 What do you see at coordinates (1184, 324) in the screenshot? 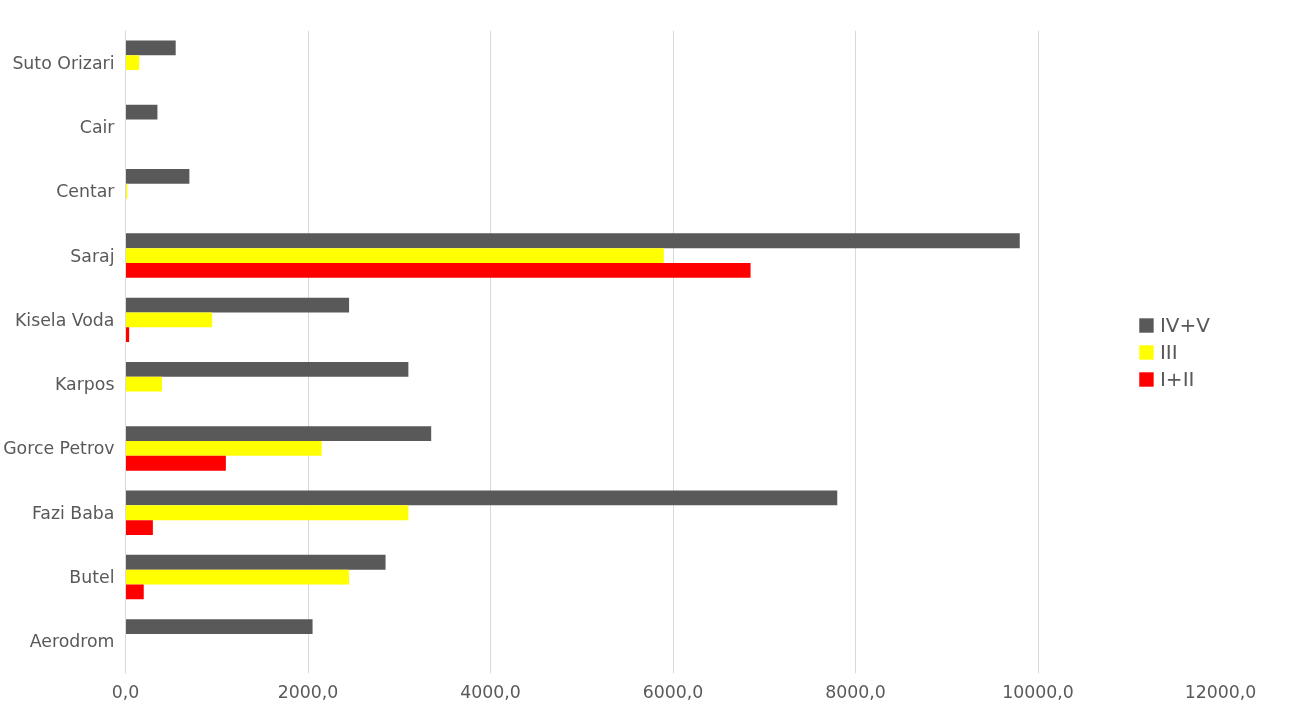
I see `legend-label: IV+V` at bounding box center [1184, 324].